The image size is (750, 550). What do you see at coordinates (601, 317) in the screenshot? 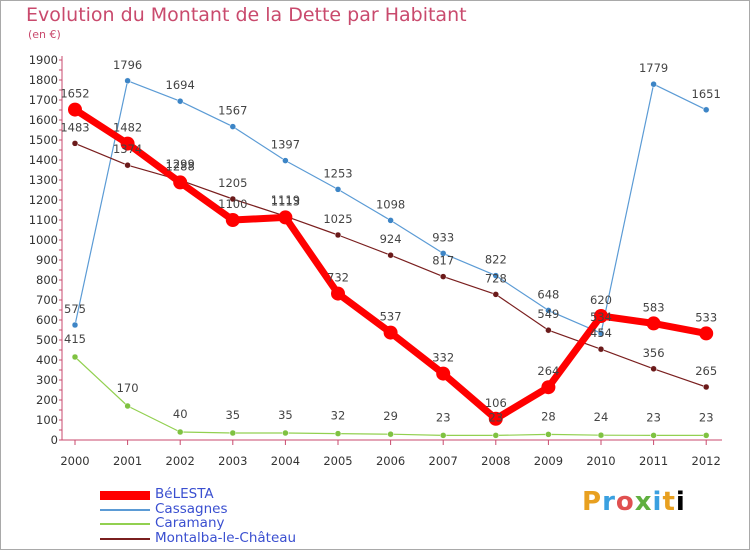
I see `data-label: 534` at bounding box center [601, 317].